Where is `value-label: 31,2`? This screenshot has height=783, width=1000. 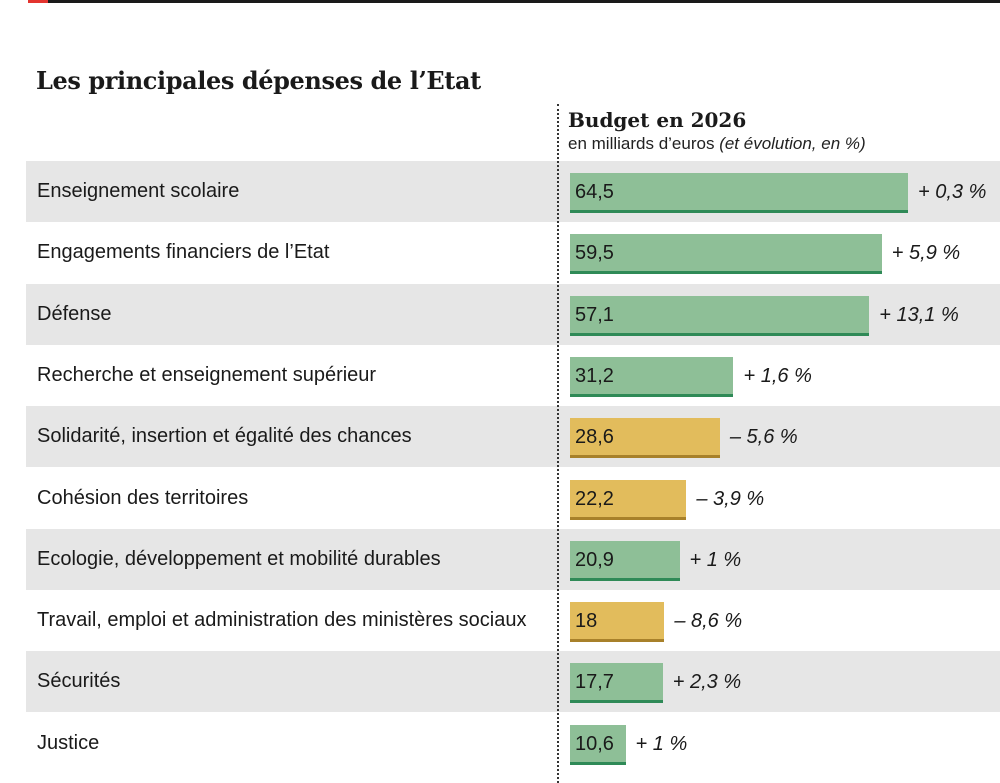
value-label: 31,2 is located at coordinates (594, 375).